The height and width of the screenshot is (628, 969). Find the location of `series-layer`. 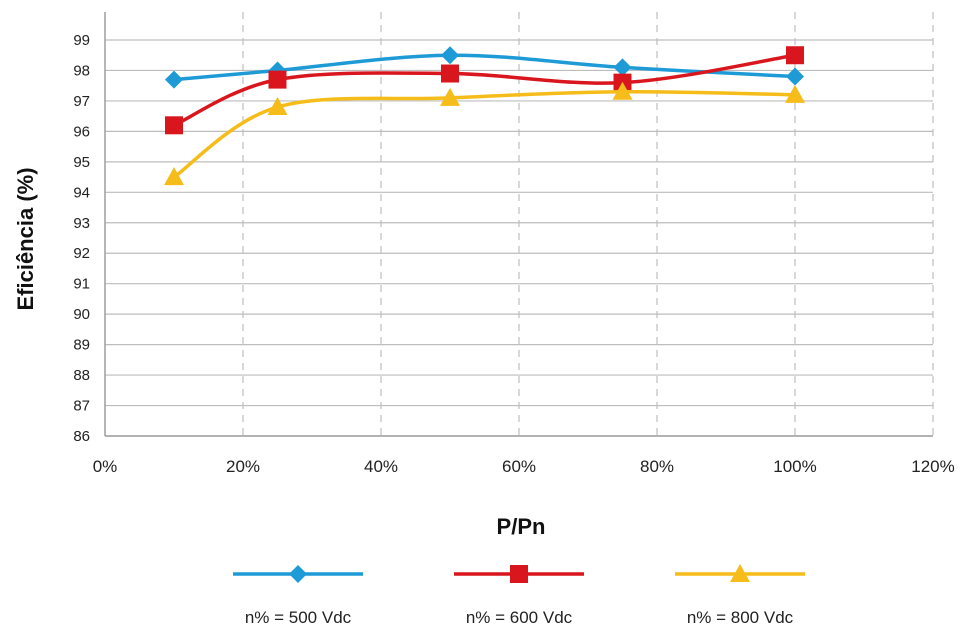

series-layer is located at coordinates (484, 116).